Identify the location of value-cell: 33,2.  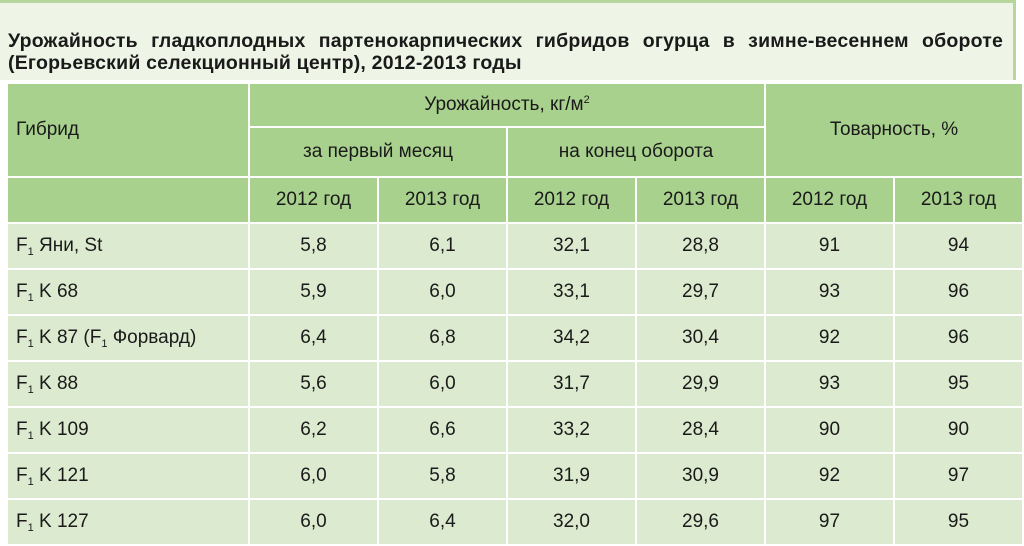
(571, 430).